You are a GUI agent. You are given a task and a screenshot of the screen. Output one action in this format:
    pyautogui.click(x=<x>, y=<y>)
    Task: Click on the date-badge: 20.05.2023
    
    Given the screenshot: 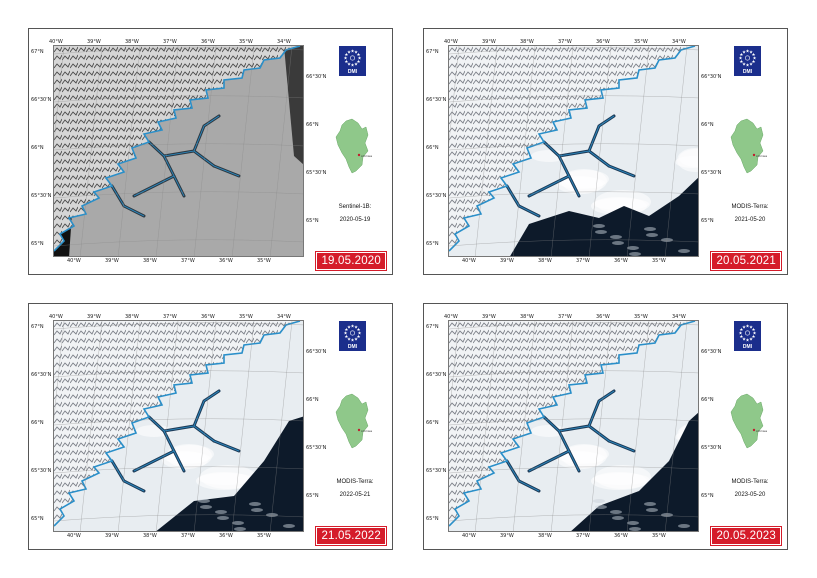 What is the action you would take?
    pyautogui.click(x=746, y=536)
    